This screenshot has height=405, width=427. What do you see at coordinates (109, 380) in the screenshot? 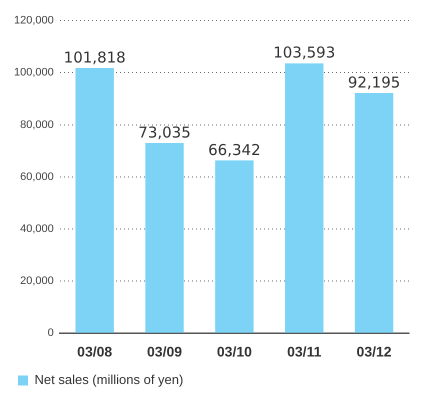
I see `legend-label: Net sales (millions of yen)` at bounding box center [109, 380].